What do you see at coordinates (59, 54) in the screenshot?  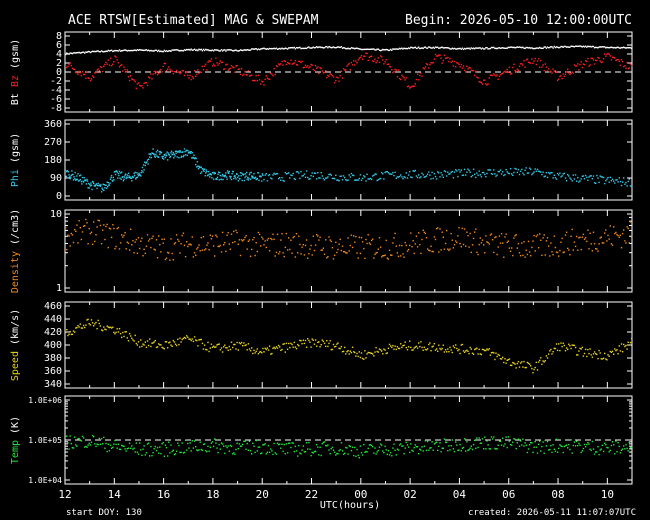 I see `y-tick-label: 4` at bounding box center [59, 54].